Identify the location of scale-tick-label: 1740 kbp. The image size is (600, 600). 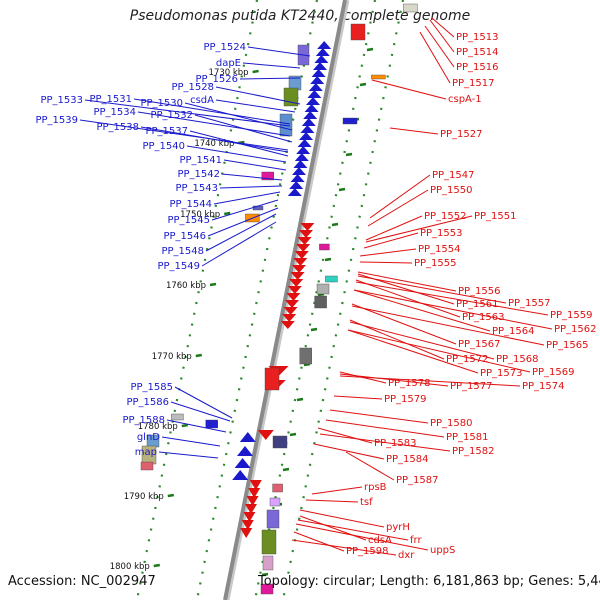
(214, 144).